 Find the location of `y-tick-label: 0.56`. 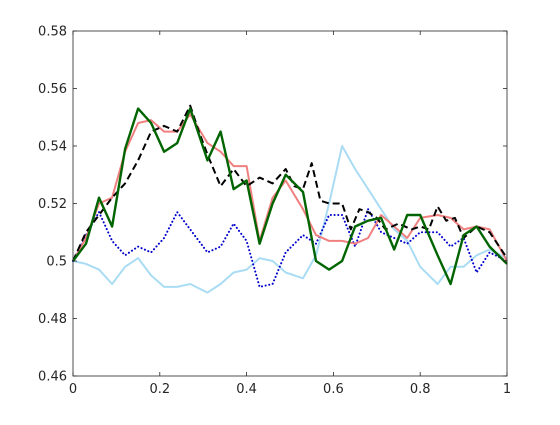

y-tick-label: 0.56 is located at coordinates (52, 89).